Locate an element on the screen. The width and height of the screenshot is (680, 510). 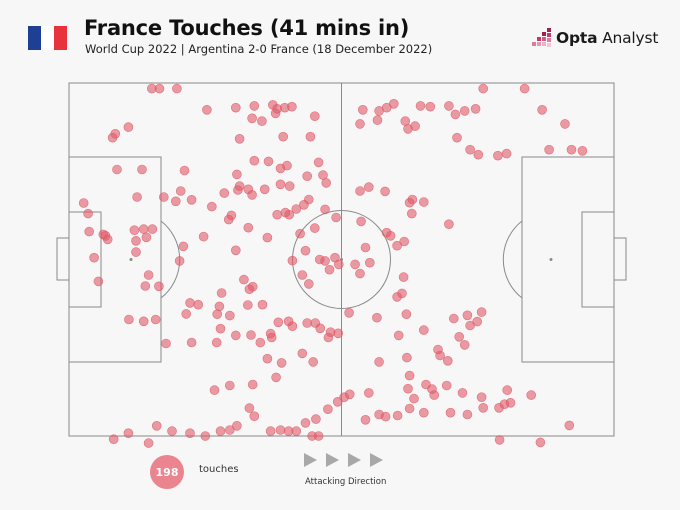
brand-name-light: Analyst is located at coordinates (628, 38).